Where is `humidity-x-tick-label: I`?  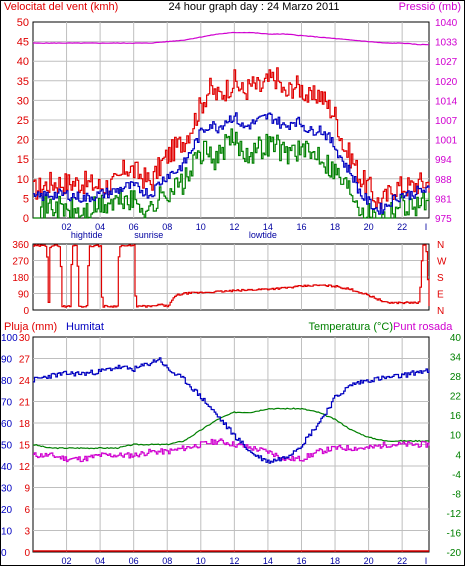 humidity-x-tick-label: I is located at coordinates (426, 561).